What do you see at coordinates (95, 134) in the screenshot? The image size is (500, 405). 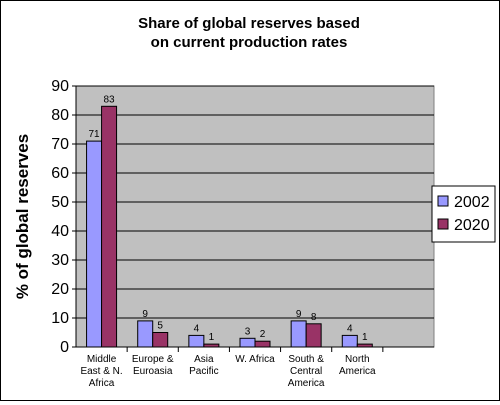 I see `data-label: 71` at bounding box center [95, 134].